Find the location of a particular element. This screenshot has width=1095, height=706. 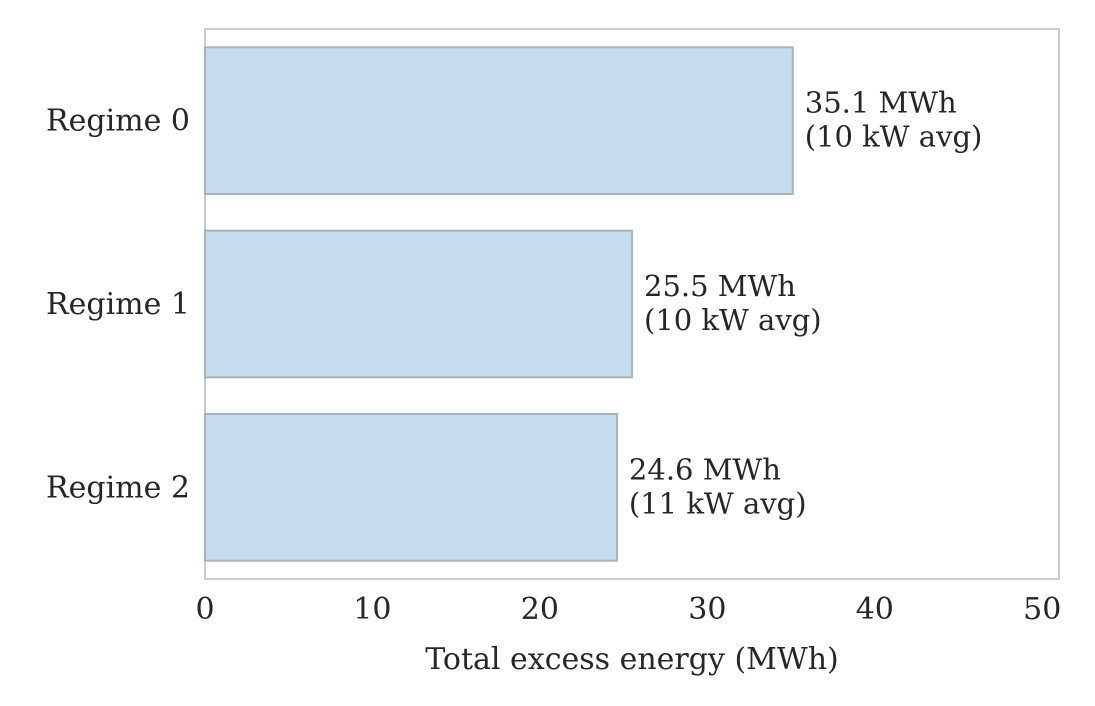

data-label: 24.6 MWh is located at coordinates (705, 469).